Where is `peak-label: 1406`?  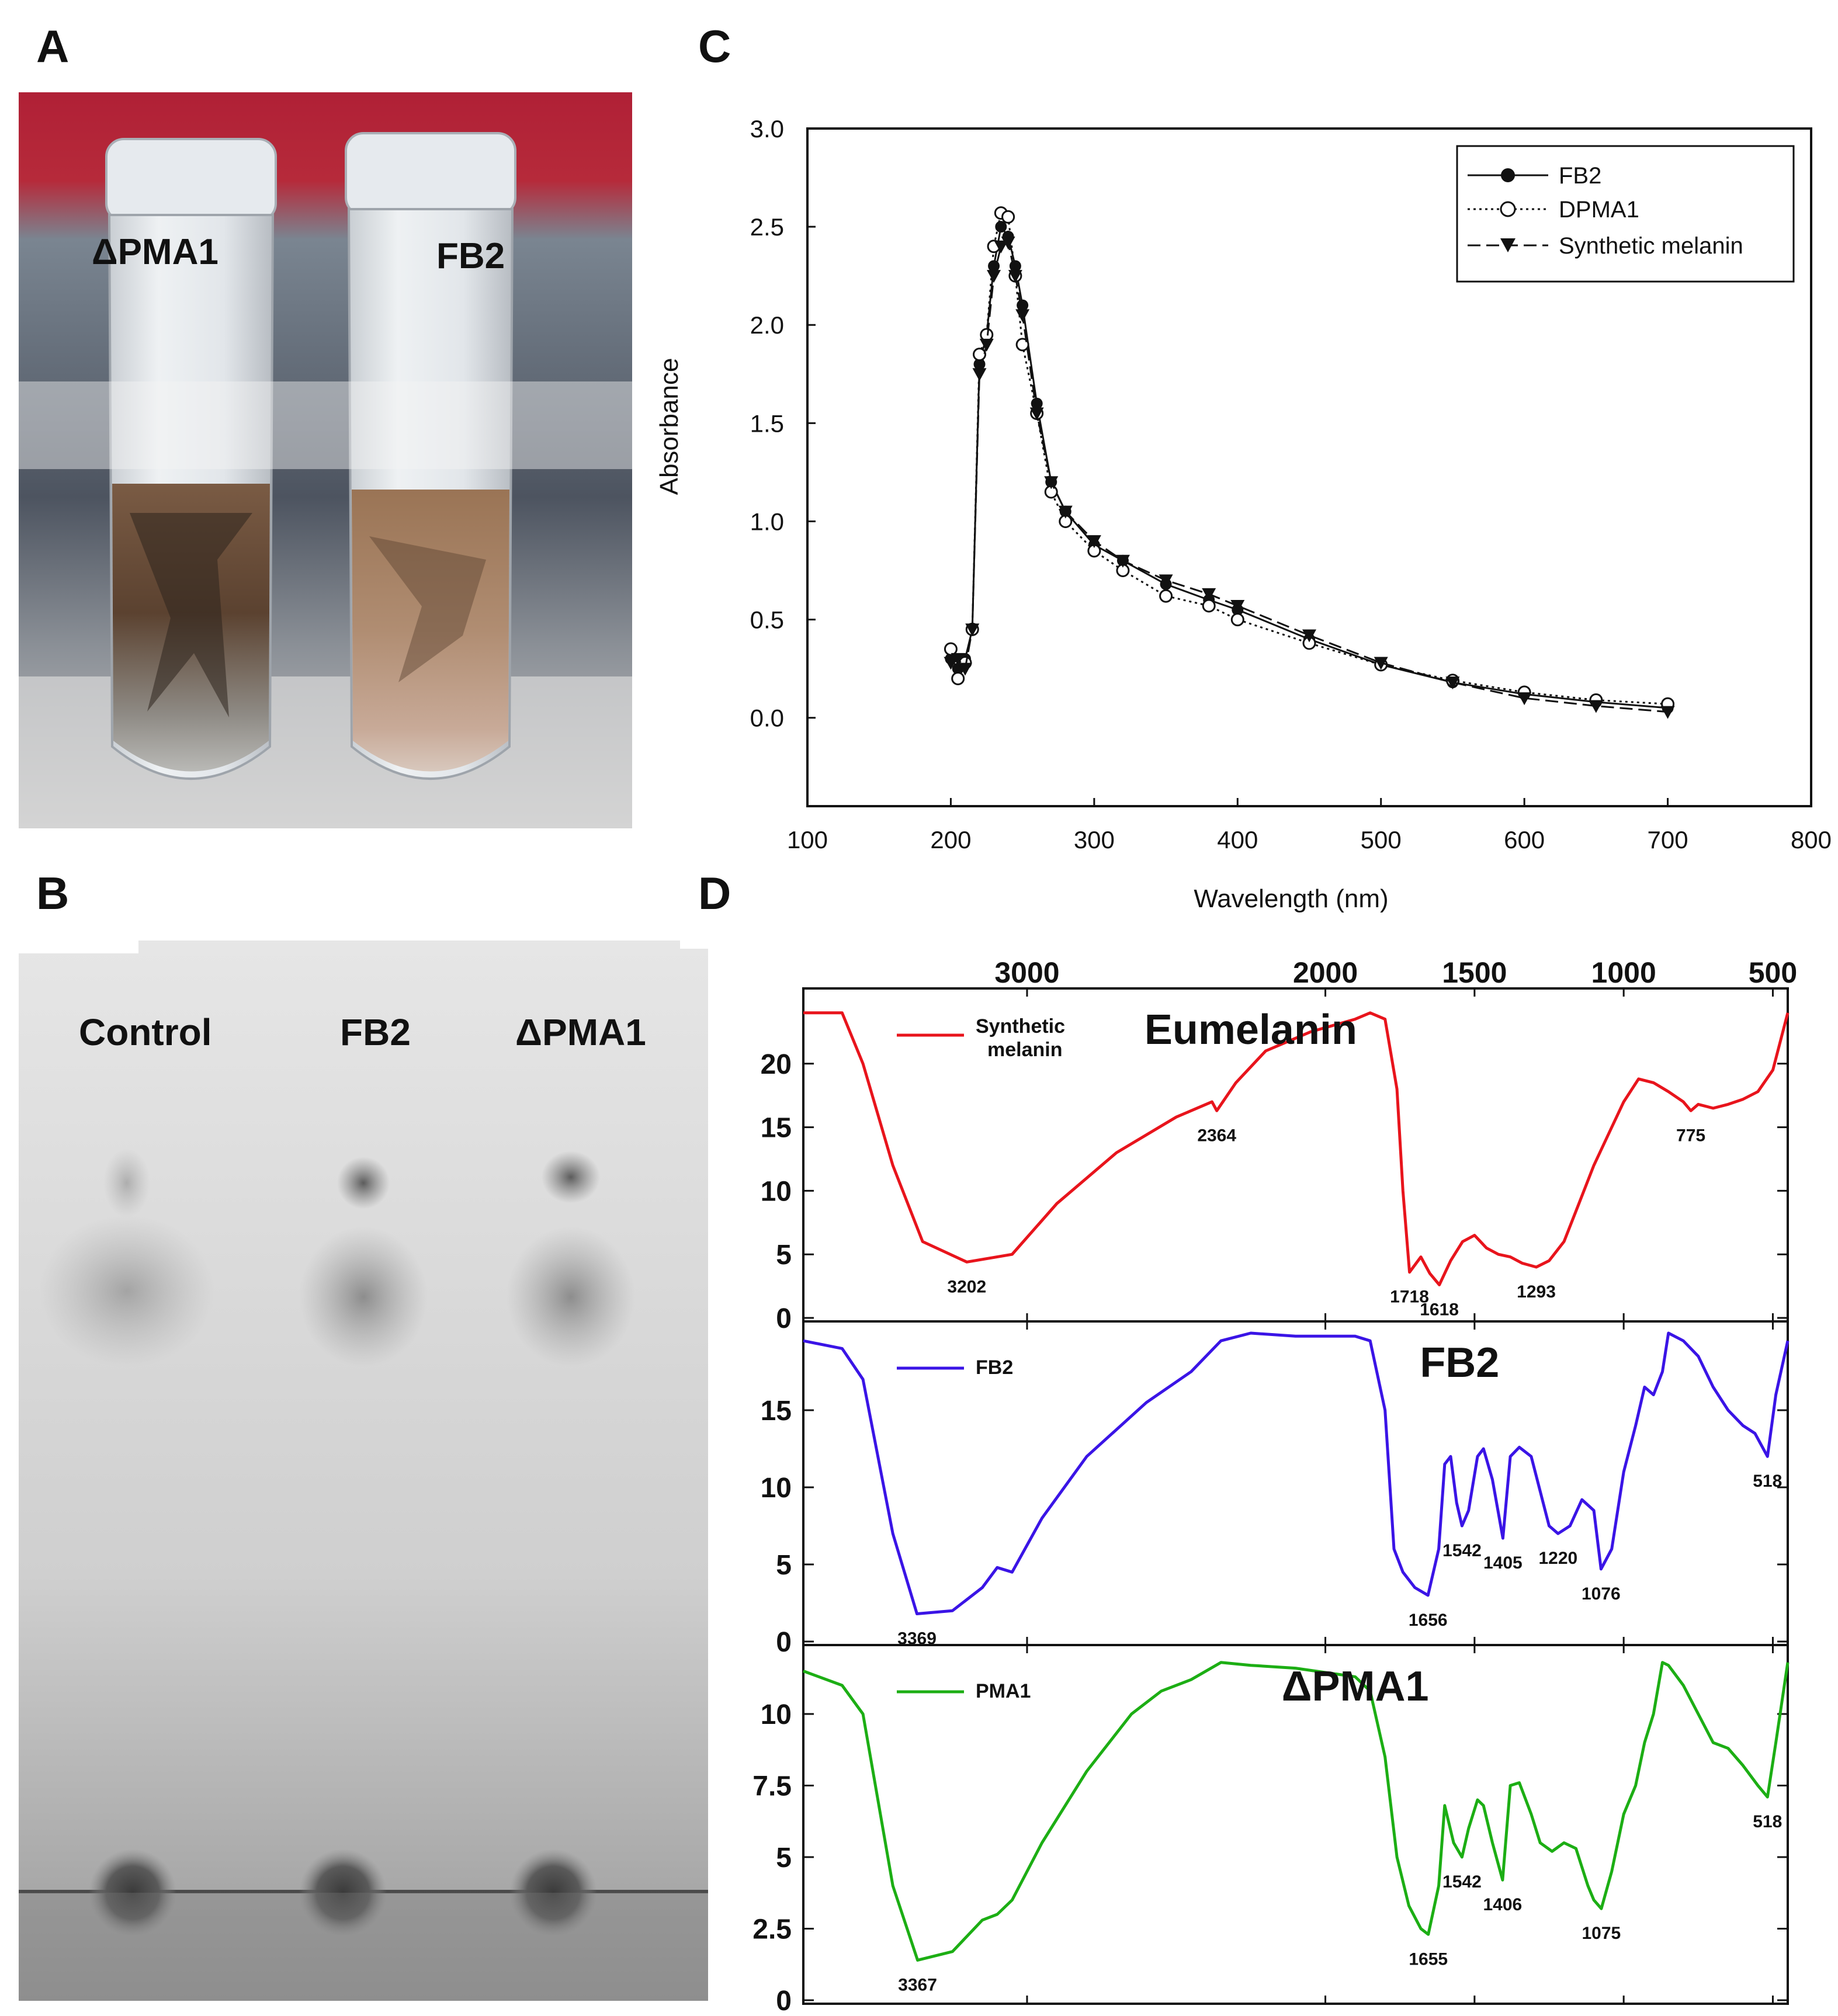 peak-label: 1406 is located at coordinates (1502, 1904).